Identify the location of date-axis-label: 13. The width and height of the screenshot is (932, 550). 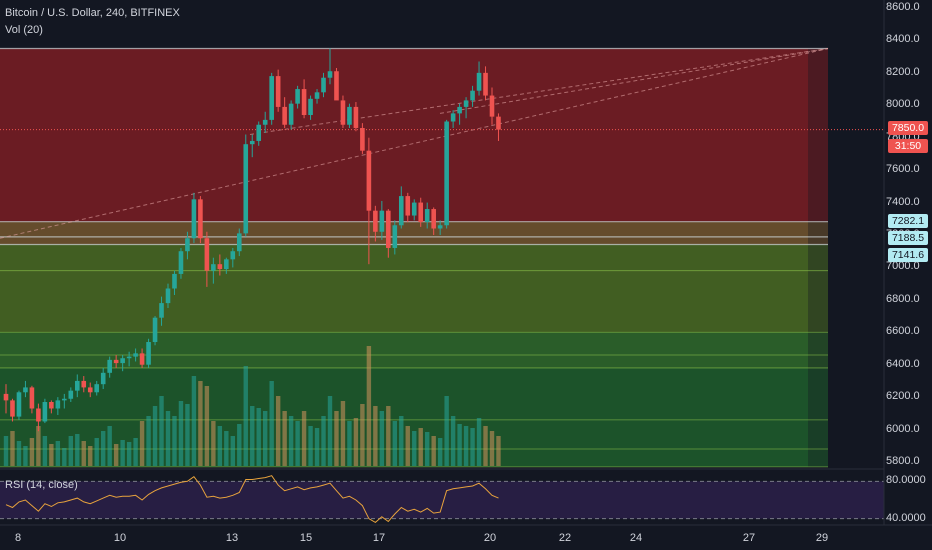
(232, 538).